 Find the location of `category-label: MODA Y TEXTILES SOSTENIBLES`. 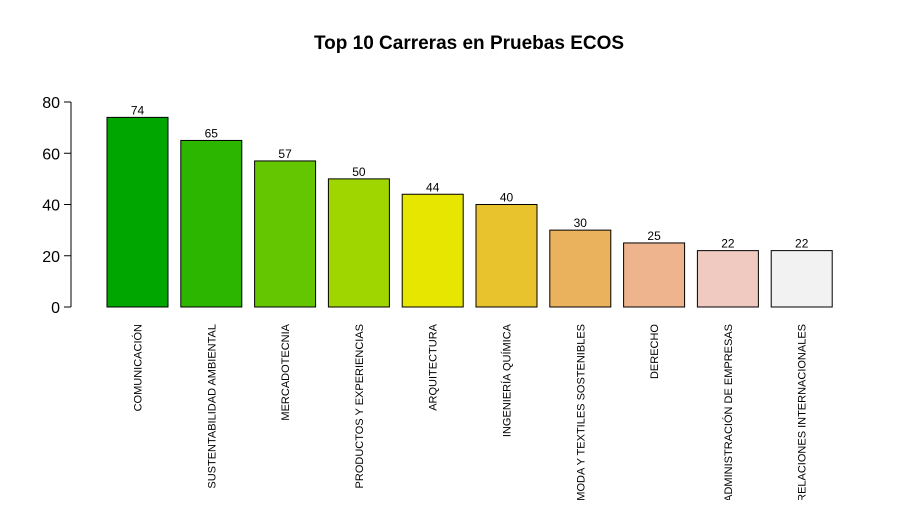

category-label: MODA Y TEXTILES SOSTENIBLES is located at coordinates (581, 412).